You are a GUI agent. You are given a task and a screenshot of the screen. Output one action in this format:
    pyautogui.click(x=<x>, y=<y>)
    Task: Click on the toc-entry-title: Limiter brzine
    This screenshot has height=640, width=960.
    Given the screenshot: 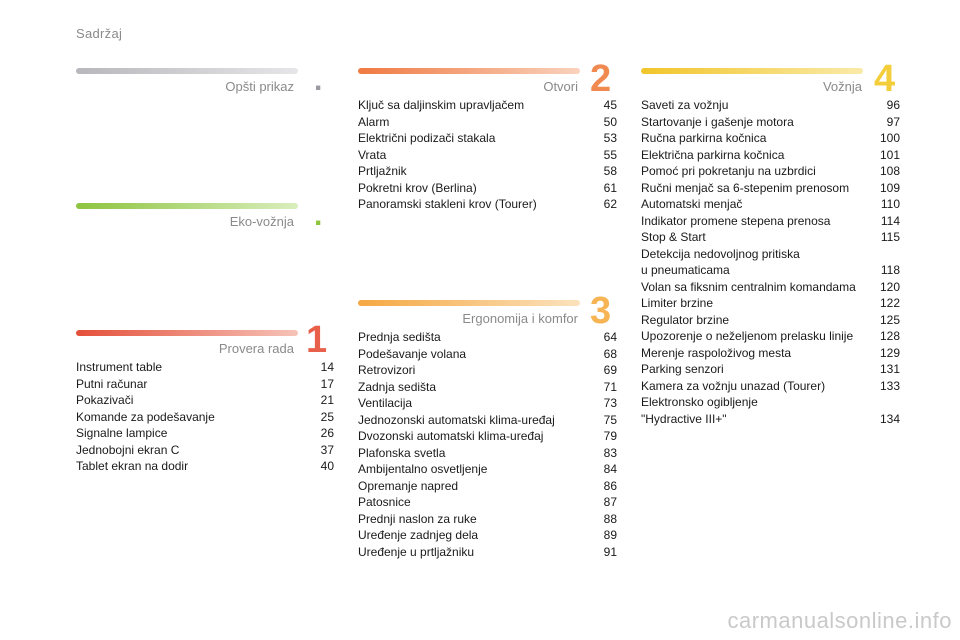 What is the action you would take?
    pyautogui.click(x=677, y=303)
    